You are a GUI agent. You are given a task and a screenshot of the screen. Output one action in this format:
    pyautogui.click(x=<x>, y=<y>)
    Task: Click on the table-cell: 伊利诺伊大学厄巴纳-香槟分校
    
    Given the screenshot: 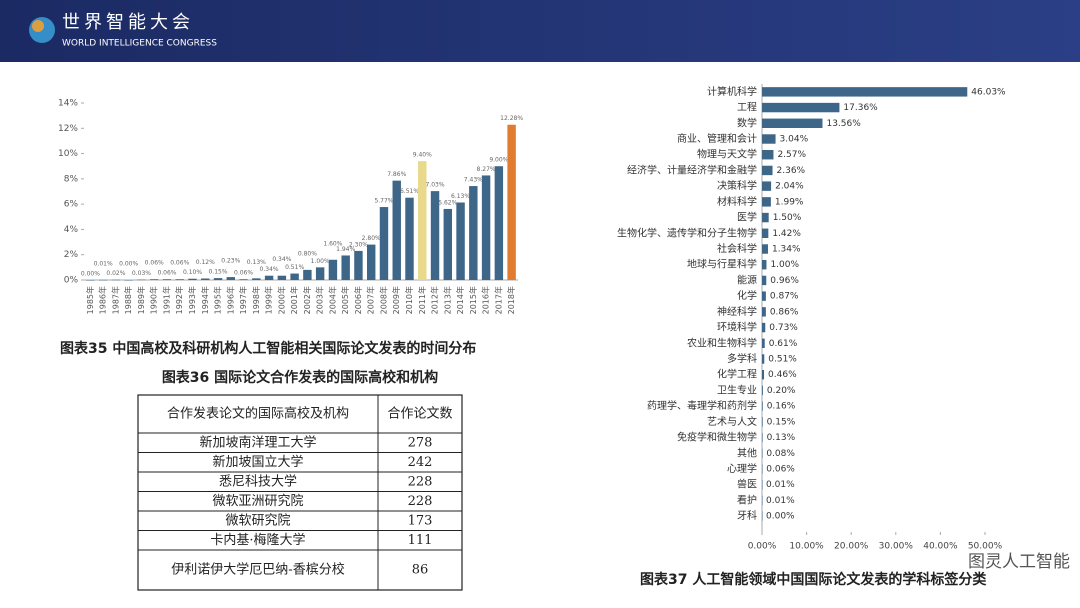 What is the action you would take?
    pyautogui.click(x=257, y=570)
    